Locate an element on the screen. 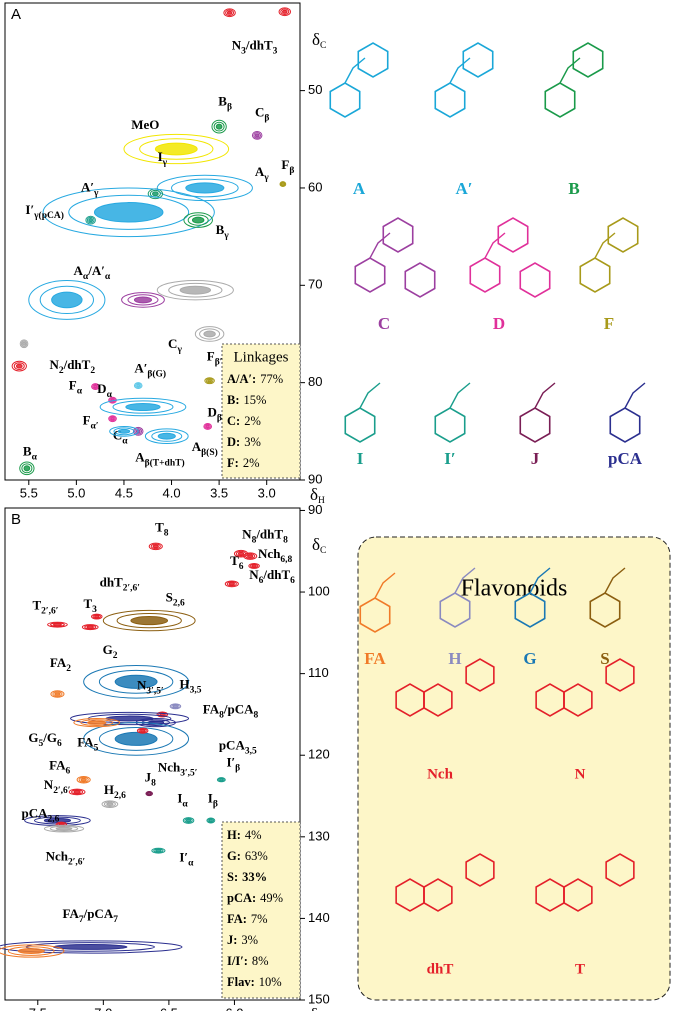 The width and height of the screenshot is (679, 1011). summary-item: FA: 7% is located at coordinates (247, 919).